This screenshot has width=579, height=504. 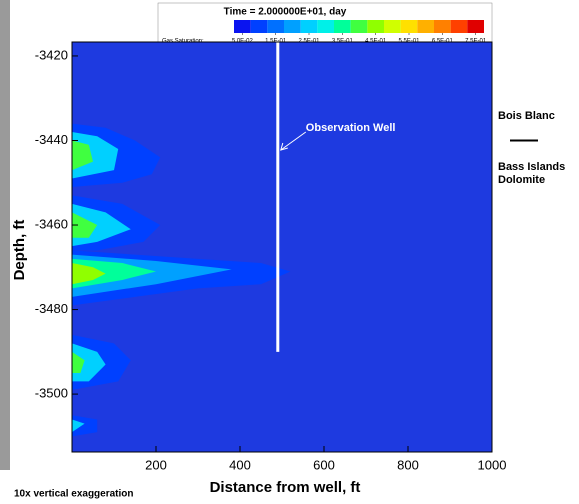 I want to click on y-tick-label: -3440, so click(x=51, y=139).